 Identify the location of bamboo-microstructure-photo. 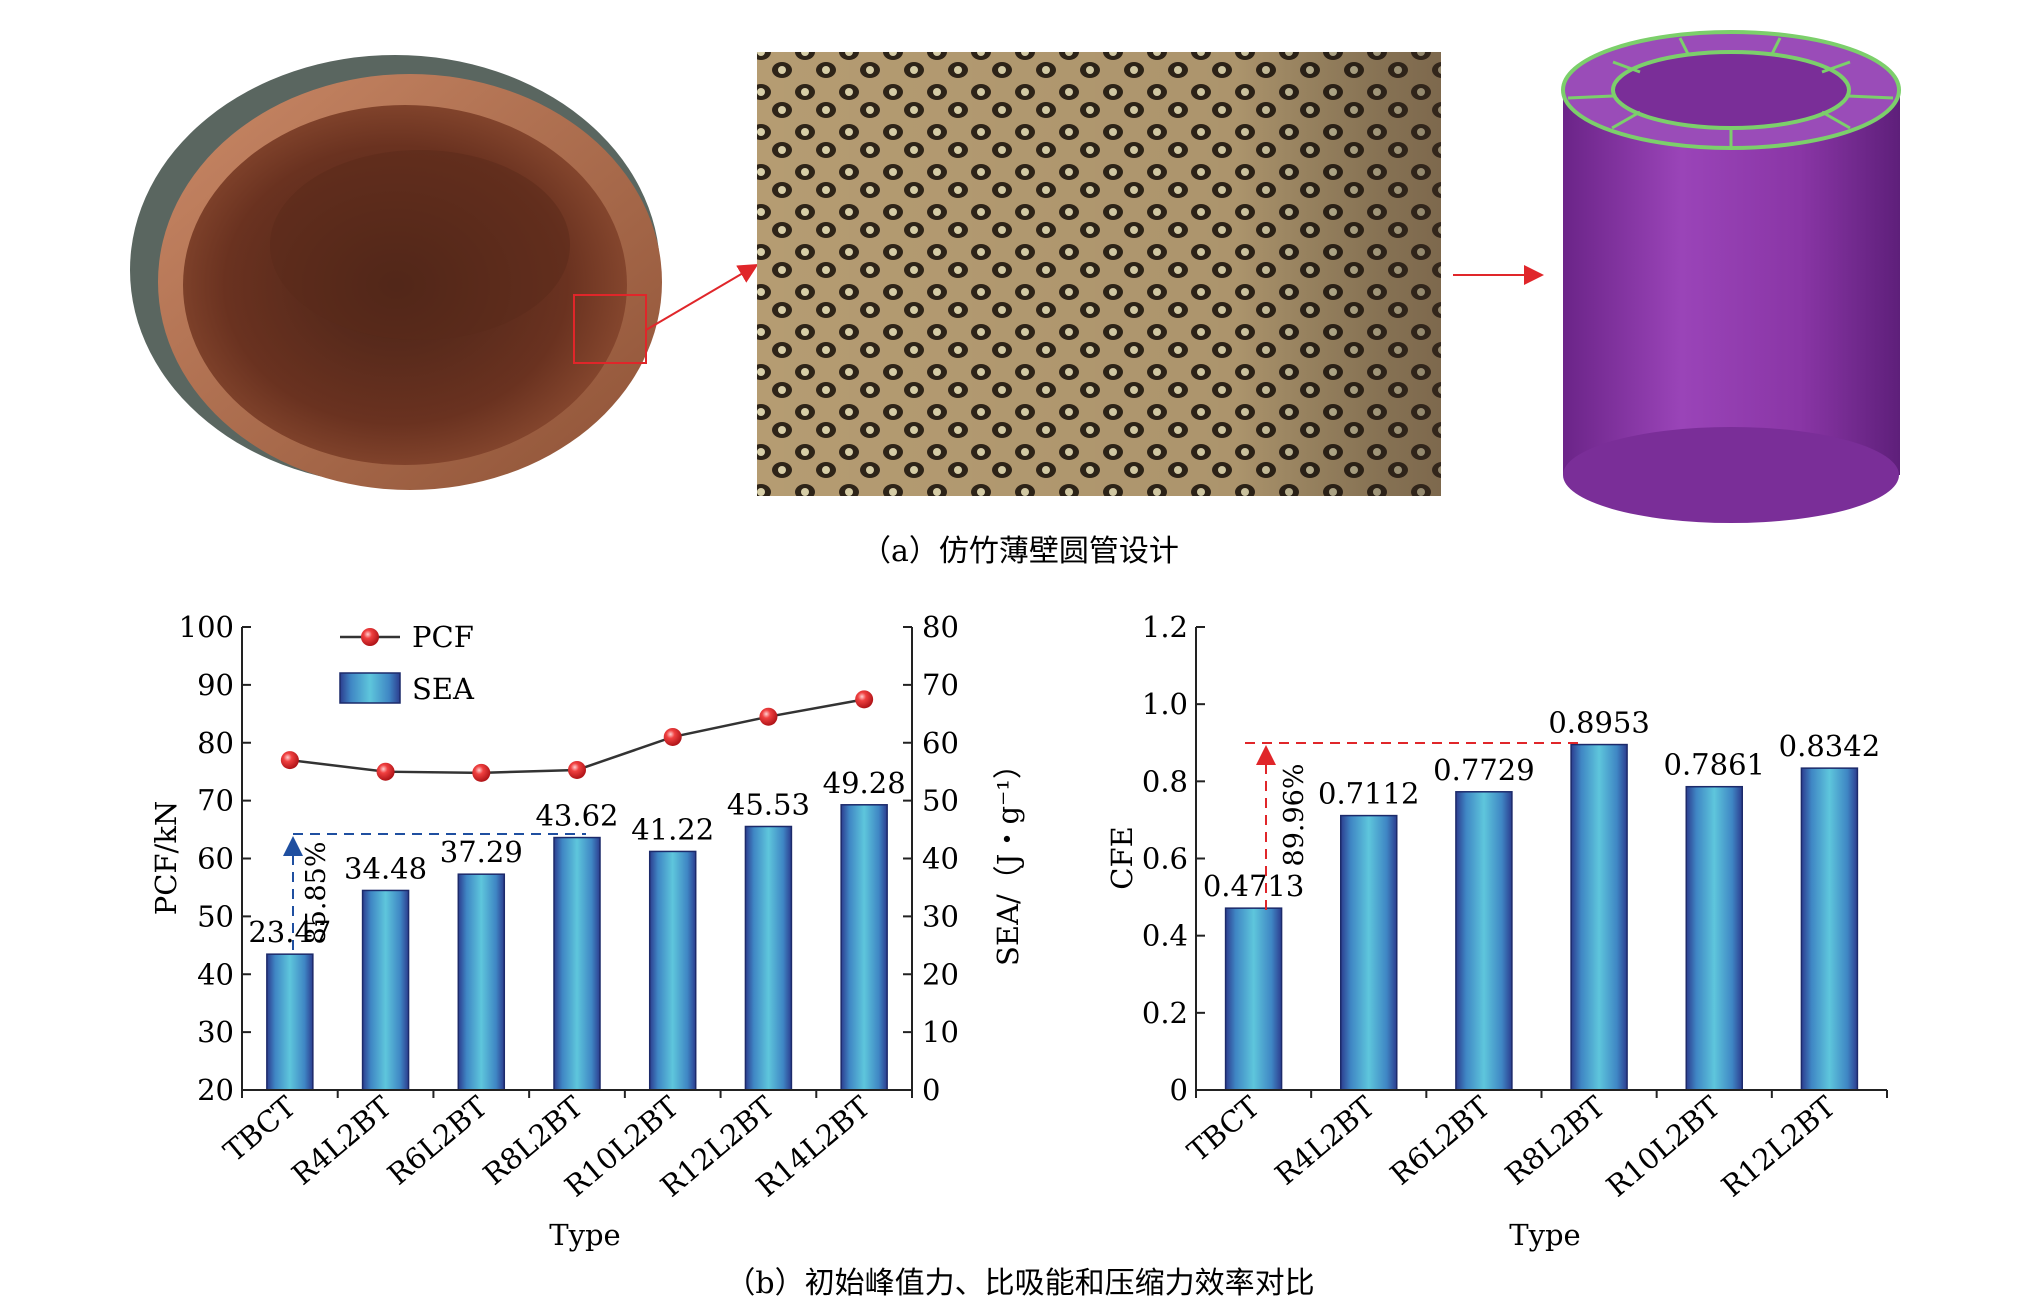
(1099, 274).